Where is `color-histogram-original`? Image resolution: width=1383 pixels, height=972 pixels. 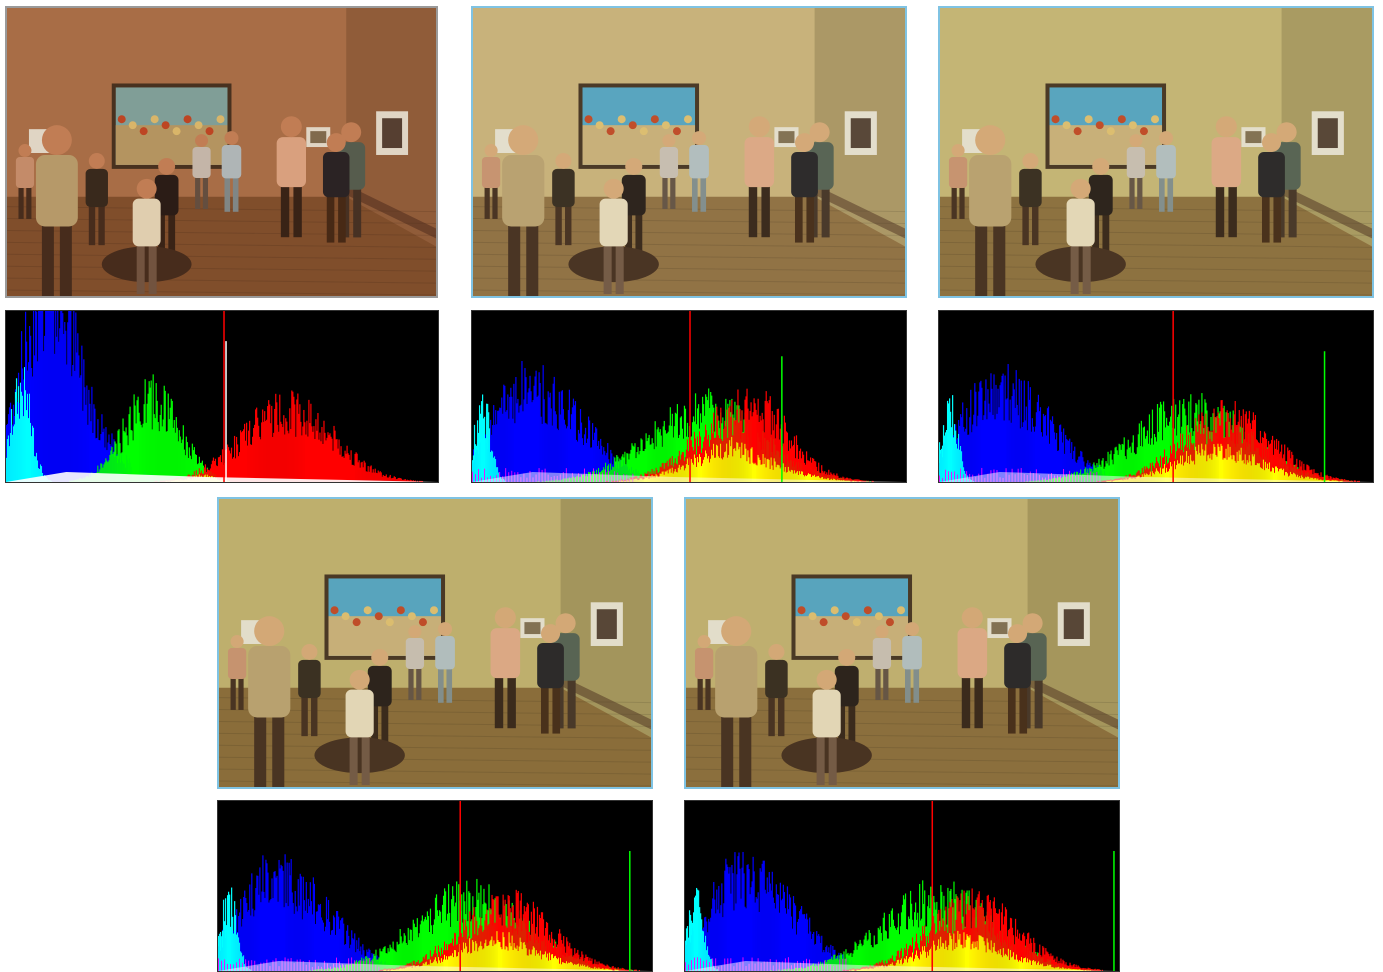 color-histogram-original is located at coordinates (222, 396).